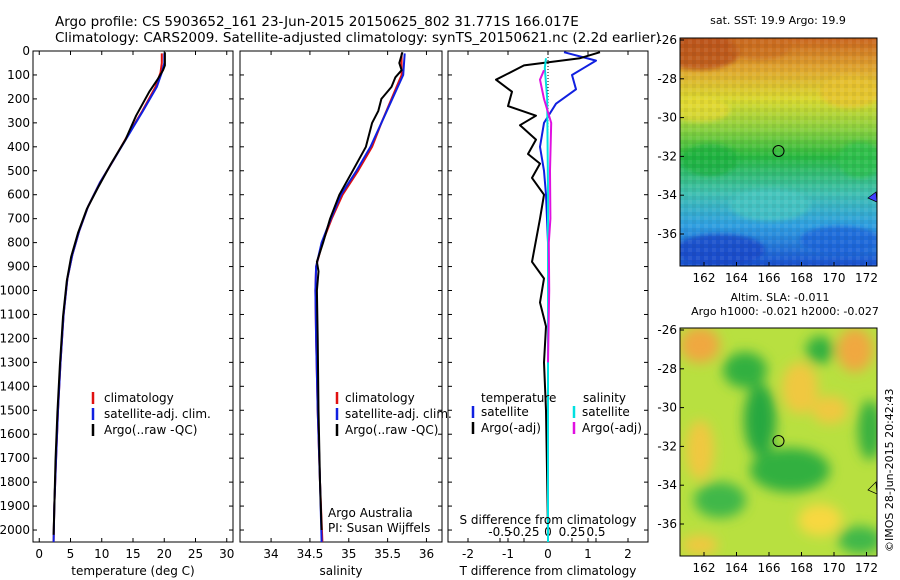 The width and height of the screenshot is (900, 580). What do you see at coordinates (18, 123) in the screenshot?
I see `depth-tick-label: 300` at bounding box center [18, 123].